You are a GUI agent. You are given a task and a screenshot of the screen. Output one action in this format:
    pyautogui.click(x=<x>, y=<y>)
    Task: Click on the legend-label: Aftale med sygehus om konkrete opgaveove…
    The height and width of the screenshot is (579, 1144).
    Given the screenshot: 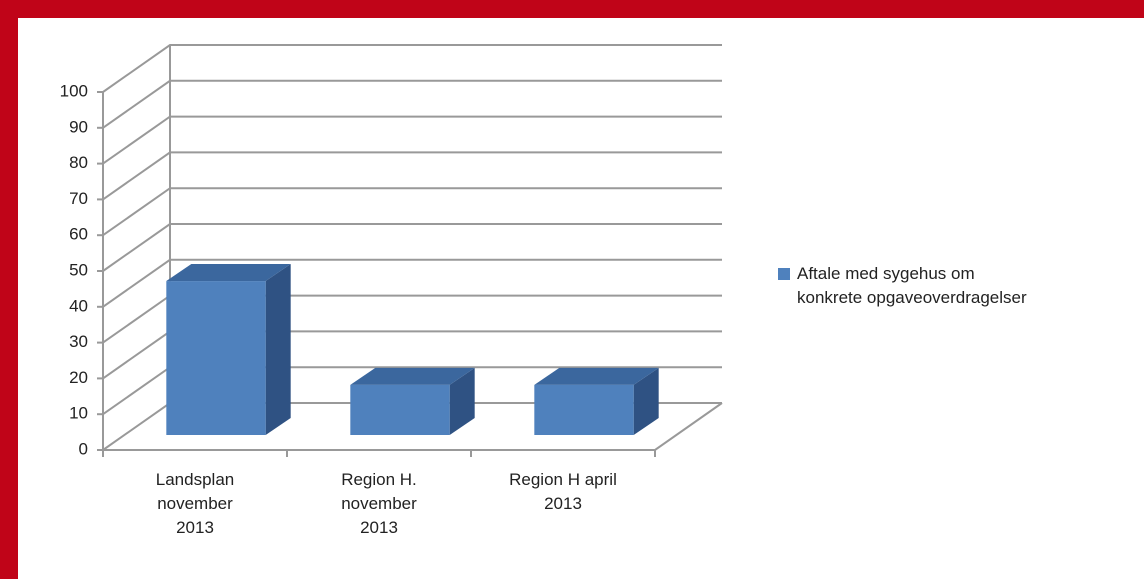 What is the action you would take?
    pyautogui.click(x=912, y=285)
    